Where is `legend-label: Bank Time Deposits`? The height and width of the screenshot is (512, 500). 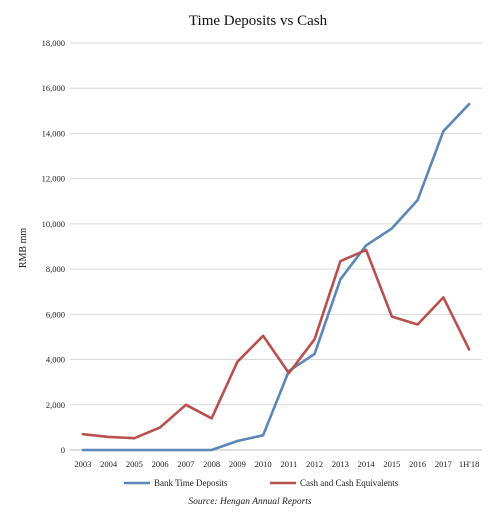
legend-label: Bank Time Deposits is located at coordinates (191, 483).